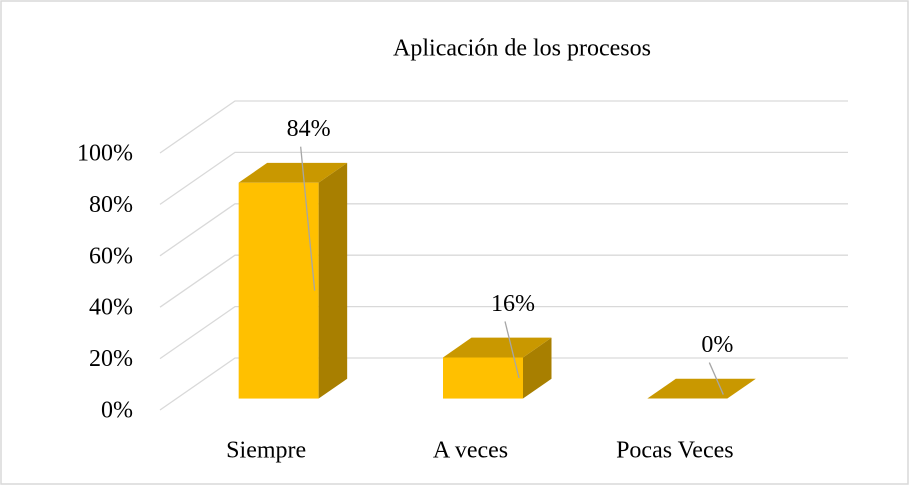 The height and width of the screenshot is (486, 910). Describe the element at coordinates (675, 451) in the screenshot. I see `x-tick-label: Pocas Veces` at that location.